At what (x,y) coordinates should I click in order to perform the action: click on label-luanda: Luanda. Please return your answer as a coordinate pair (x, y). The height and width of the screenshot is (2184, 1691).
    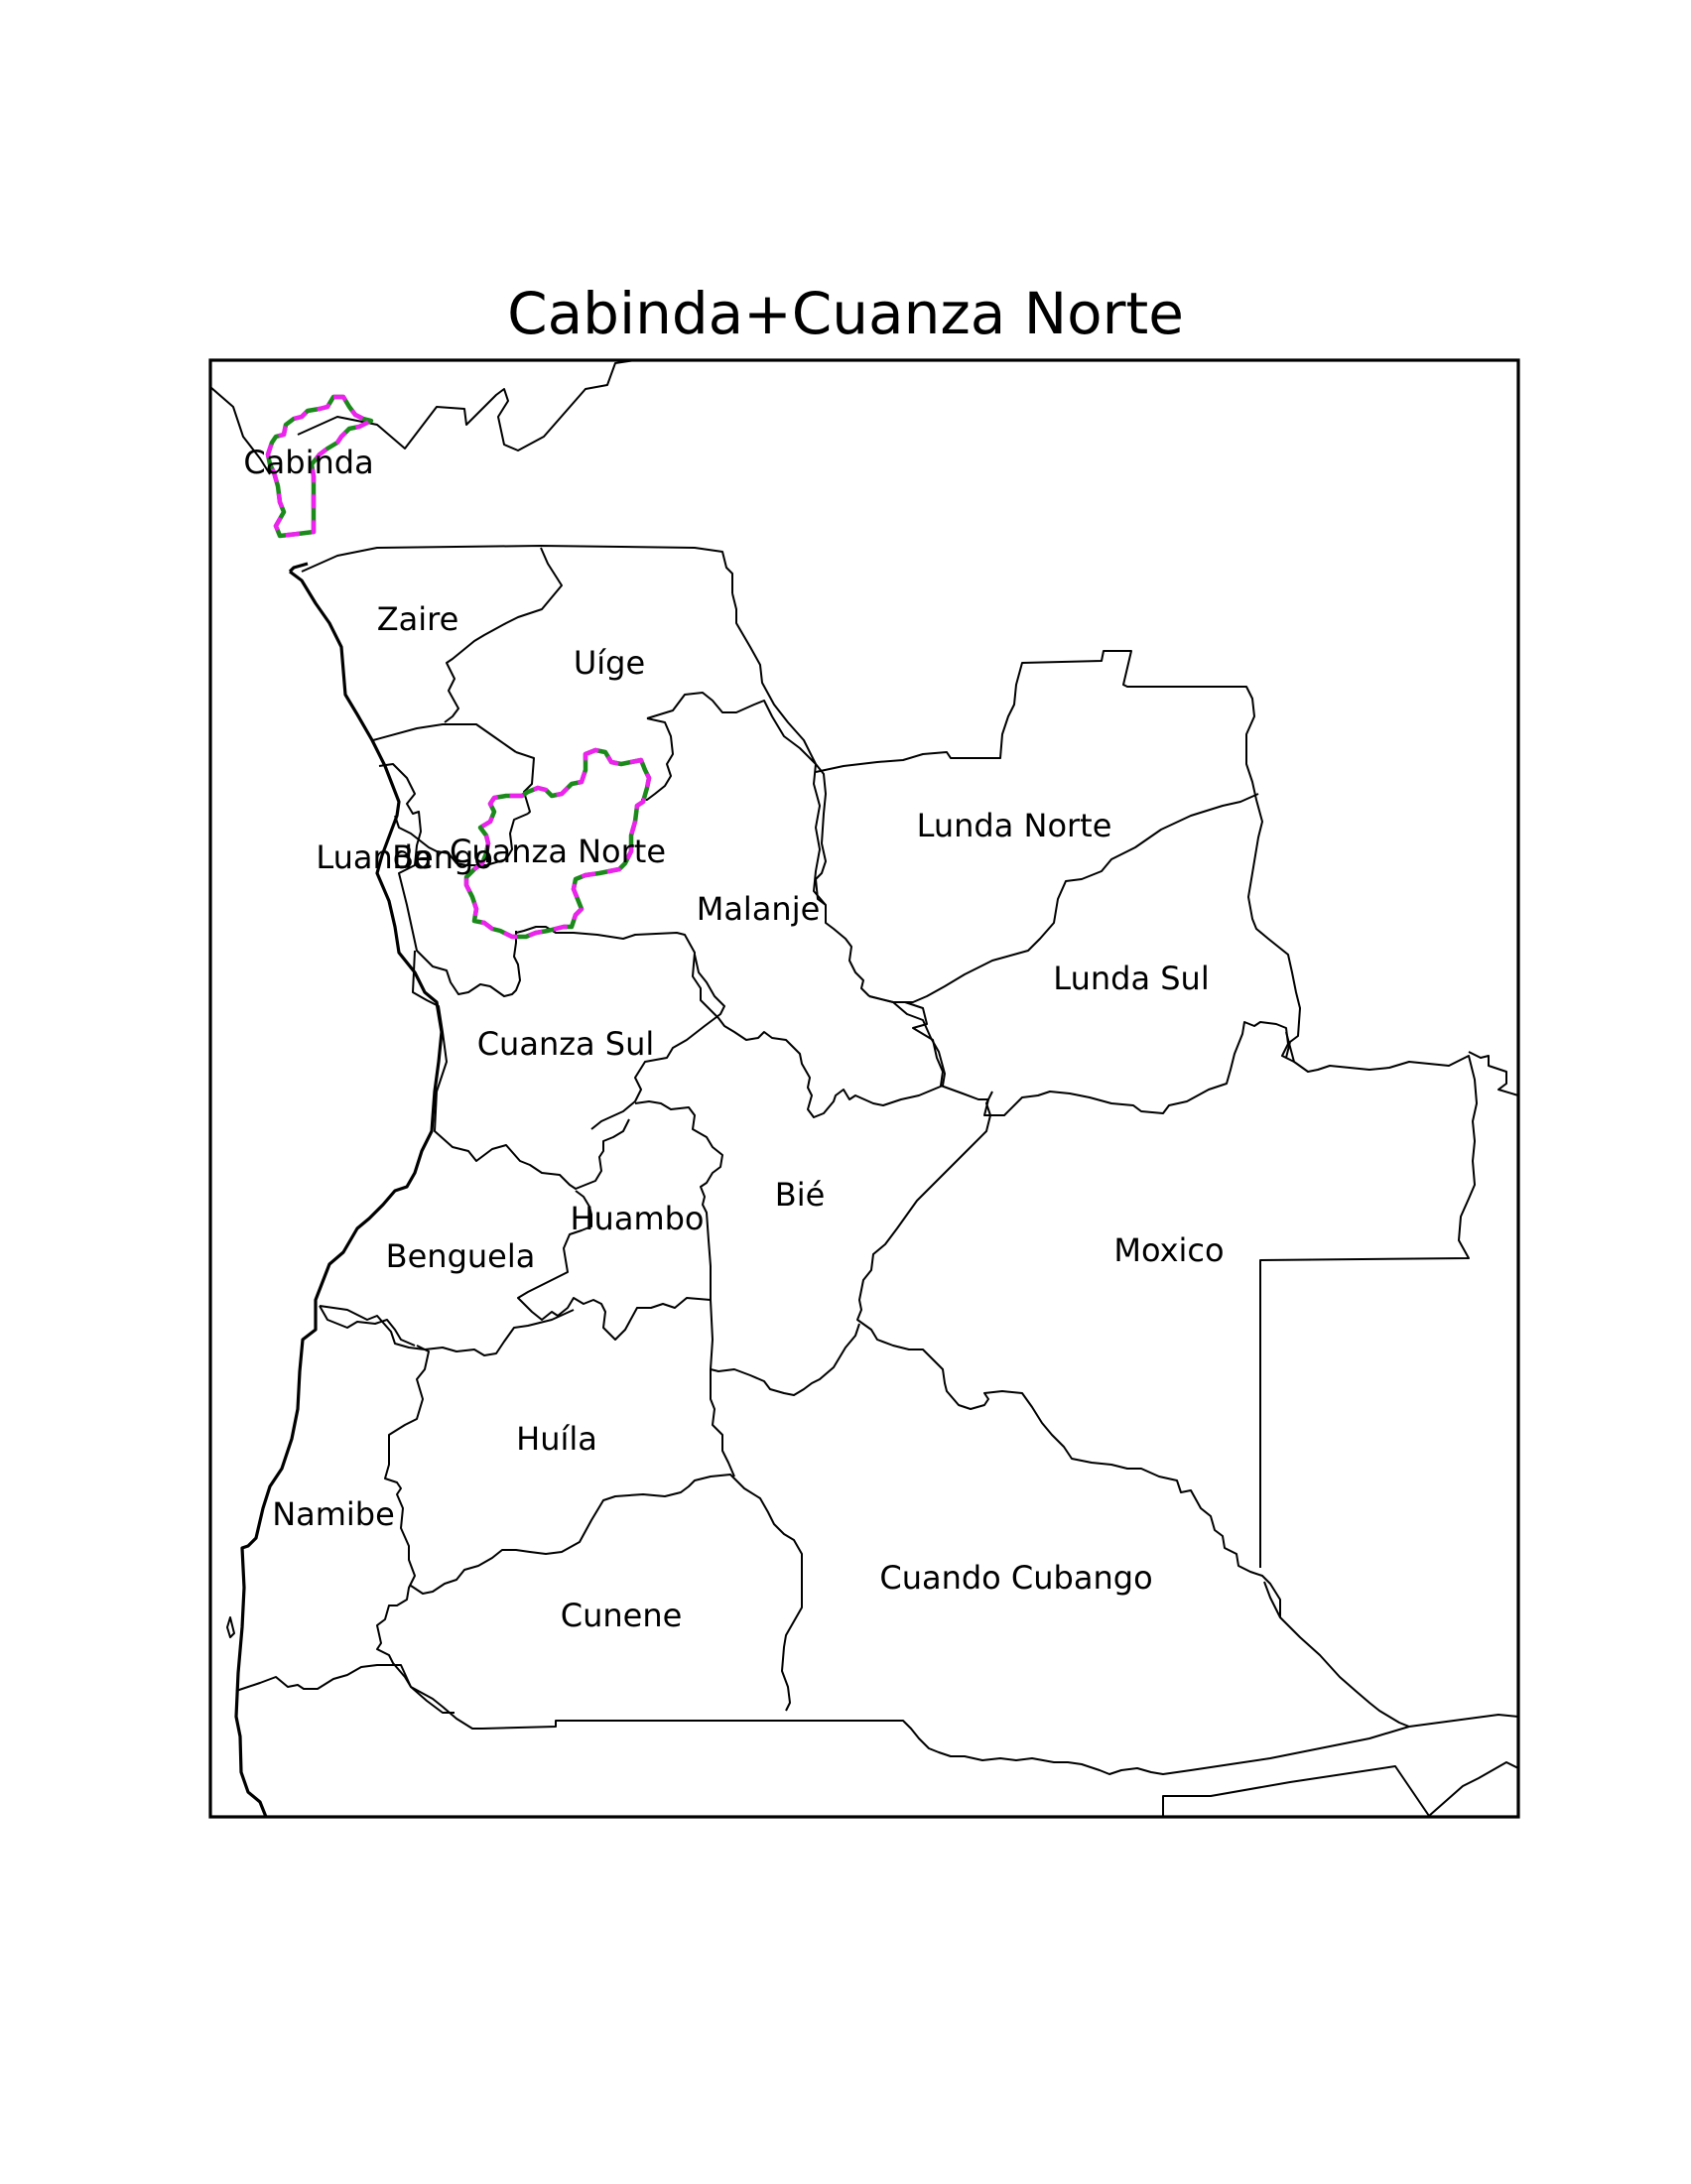
    Looking at the image, I should click on (374, 857).